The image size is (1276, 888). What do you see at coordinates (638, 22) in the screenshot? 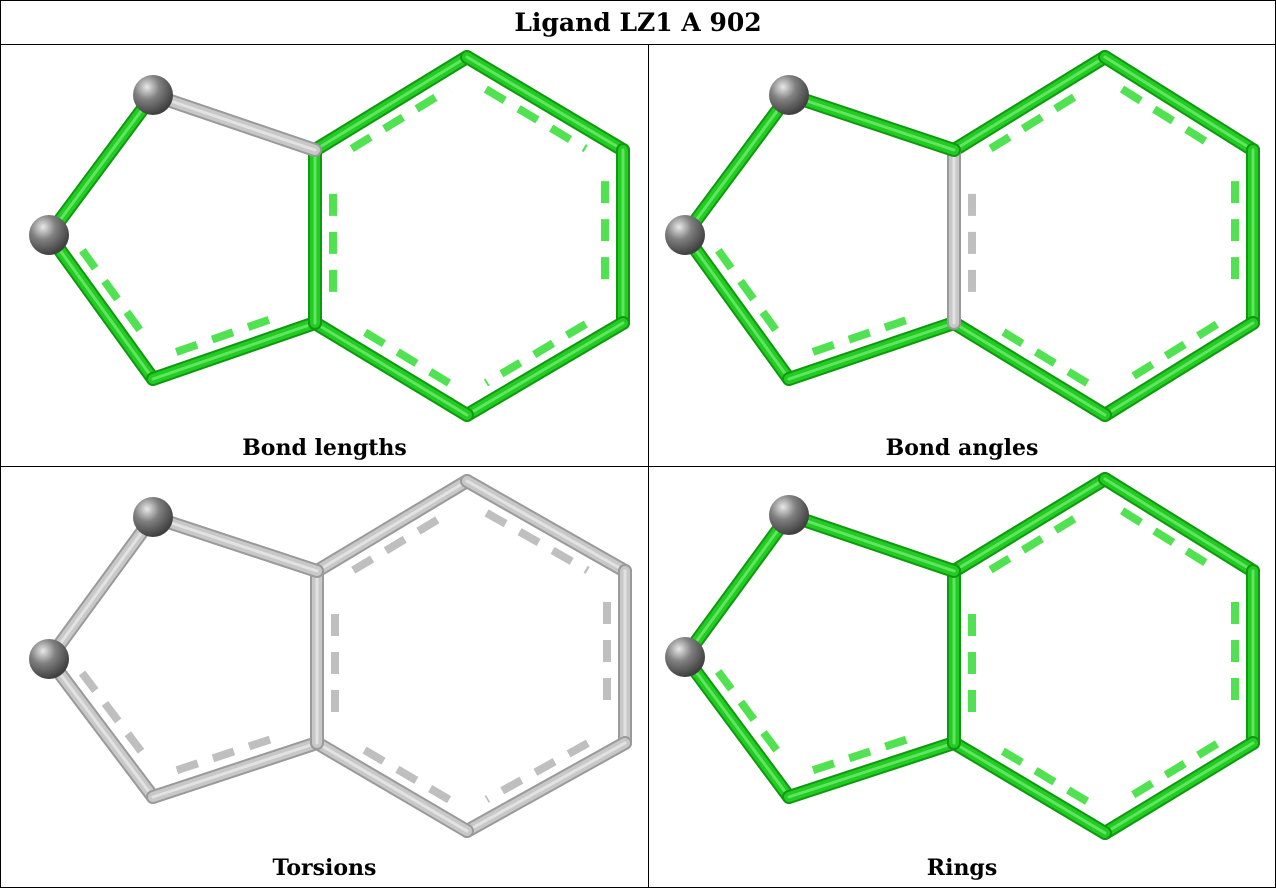
I see `table-title: Ligand LZ1 A 902` at bounding box center [638, 22].